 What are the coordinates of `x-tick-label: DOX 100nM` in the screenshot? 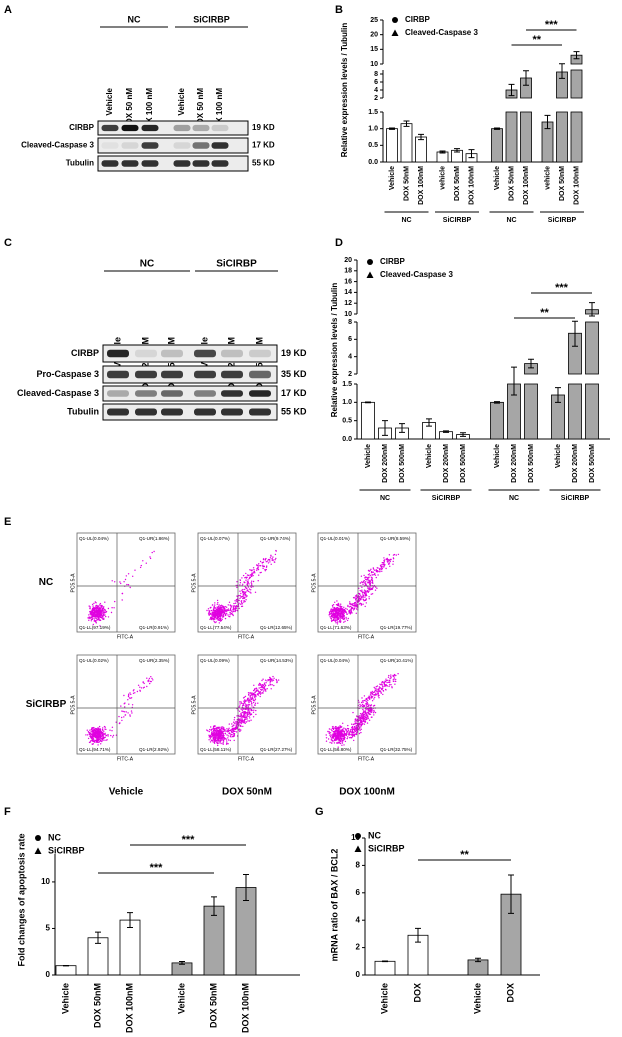 It's located at (471, 185).